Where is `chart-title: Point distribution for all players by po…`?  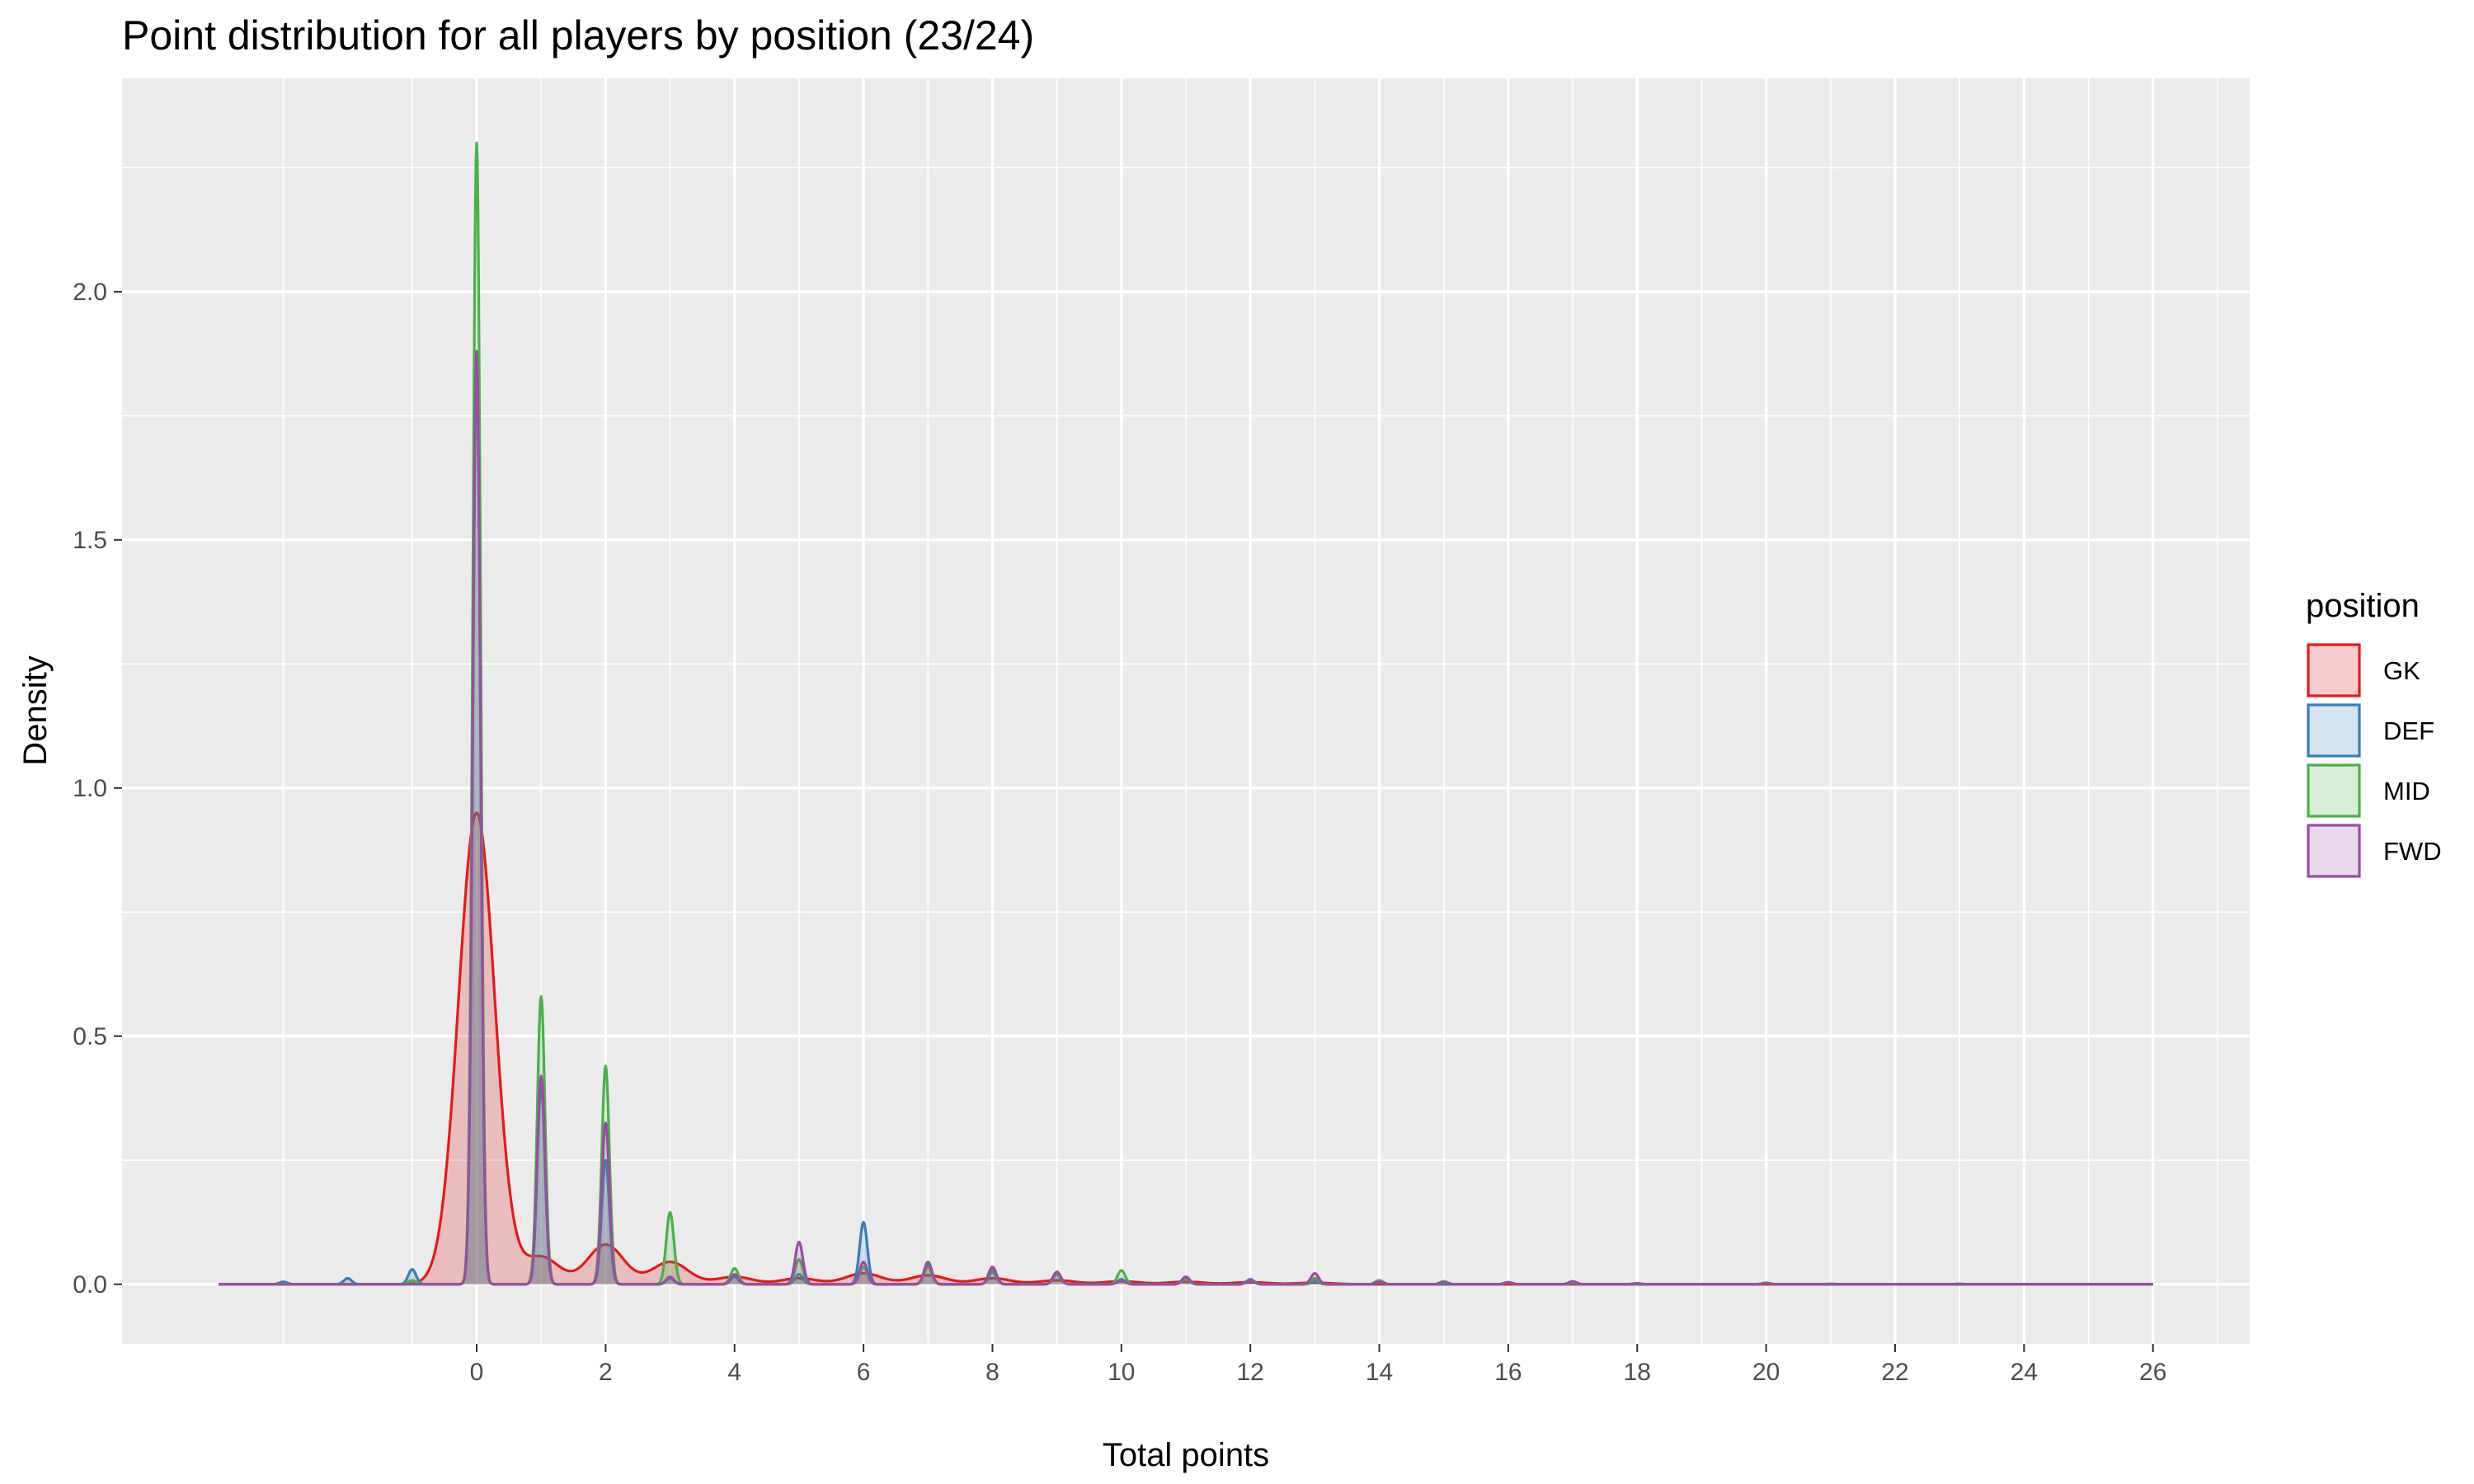 chart-title: Point distribution for all players by po… is located at coordinates (578, 35).